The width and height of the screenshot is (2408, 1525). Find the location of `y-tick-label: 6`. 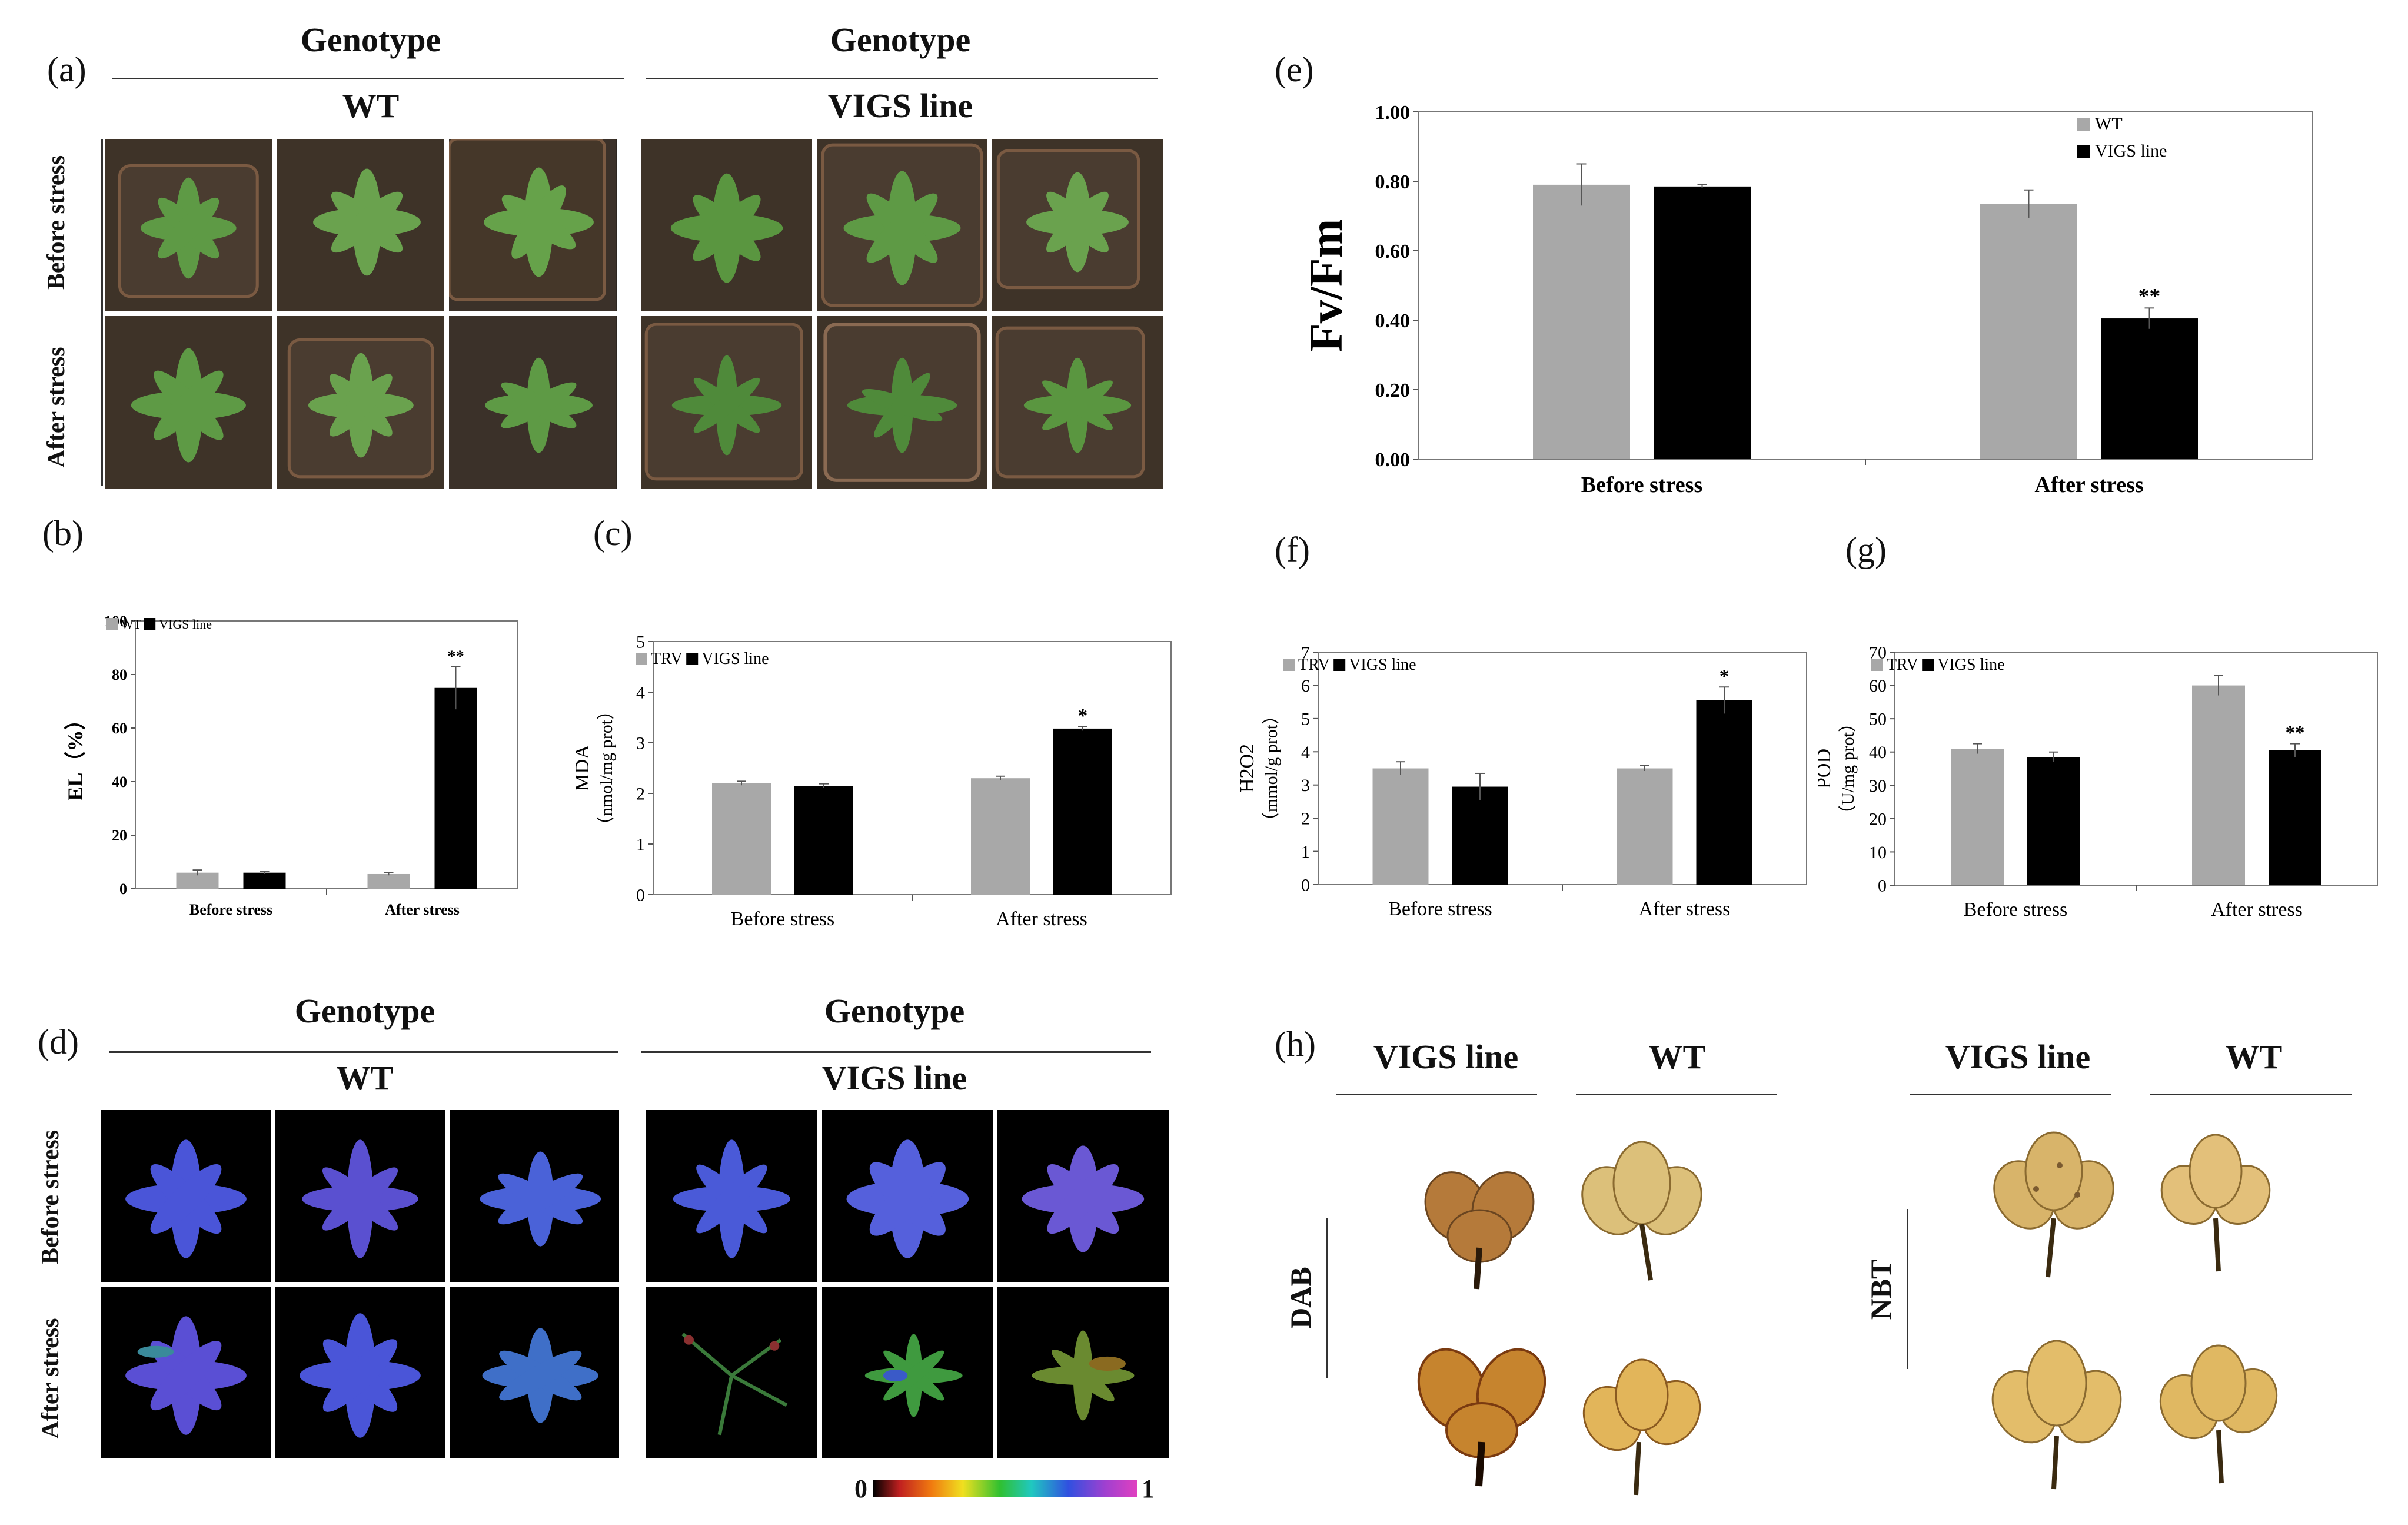

y-tick-label: 6 is located at coordinates (1305, 686).